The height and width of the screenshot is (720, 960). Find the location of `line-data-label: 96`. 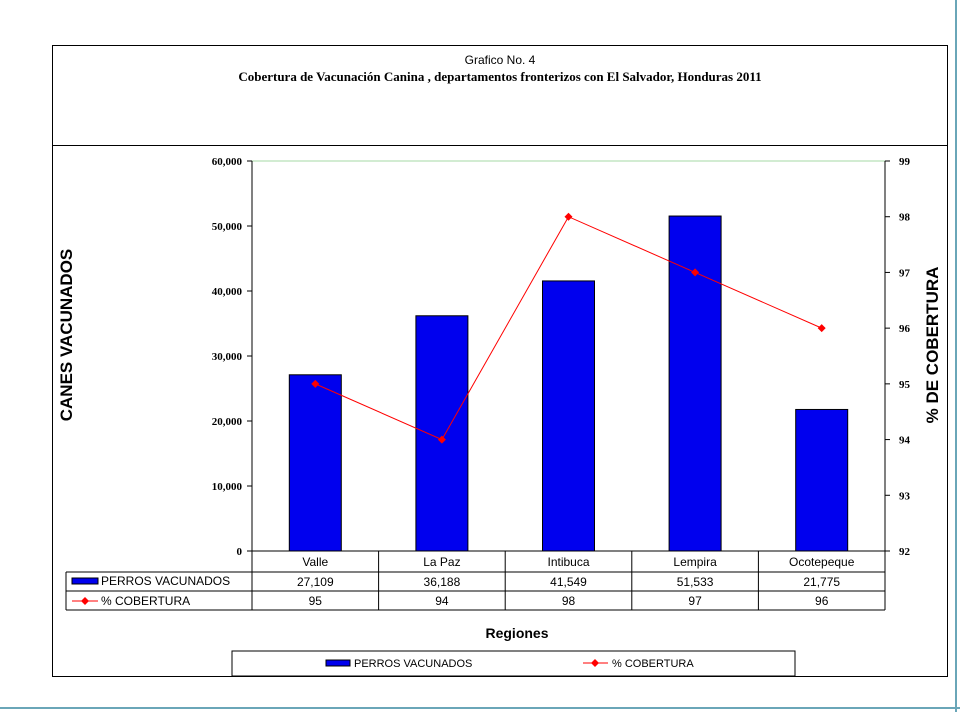

line-data-label: 96 is located at coordinates (822, 601).